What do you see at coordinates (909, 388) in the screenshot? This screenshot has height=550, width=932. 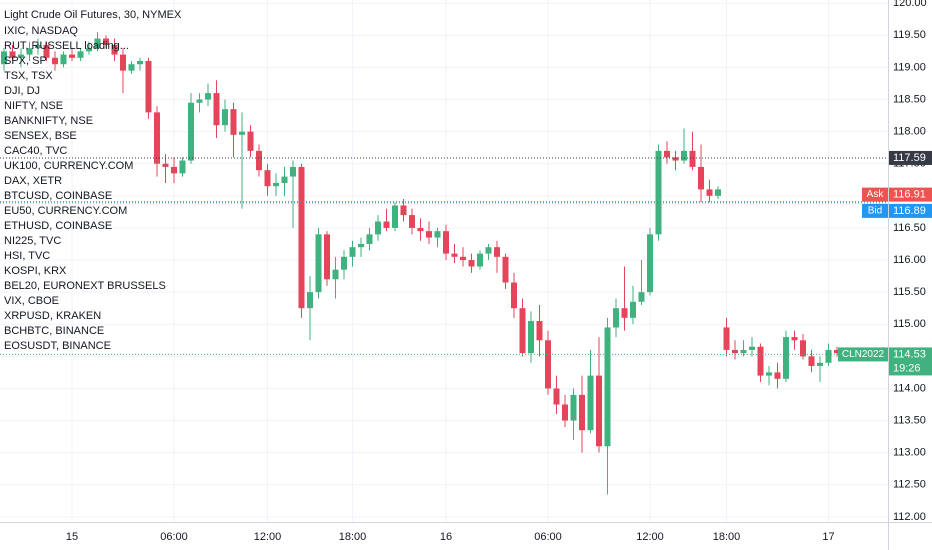 I see `y-tick-label: 114.00` at bounding box center [909, 388].